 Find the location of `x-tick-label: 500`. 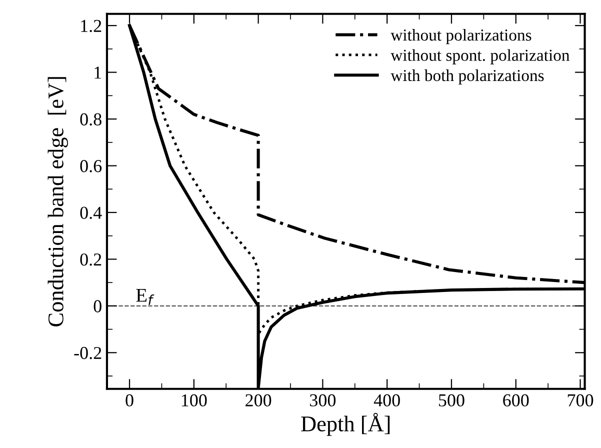

x-tick-label: 500 is located at coordinates (451, 400).